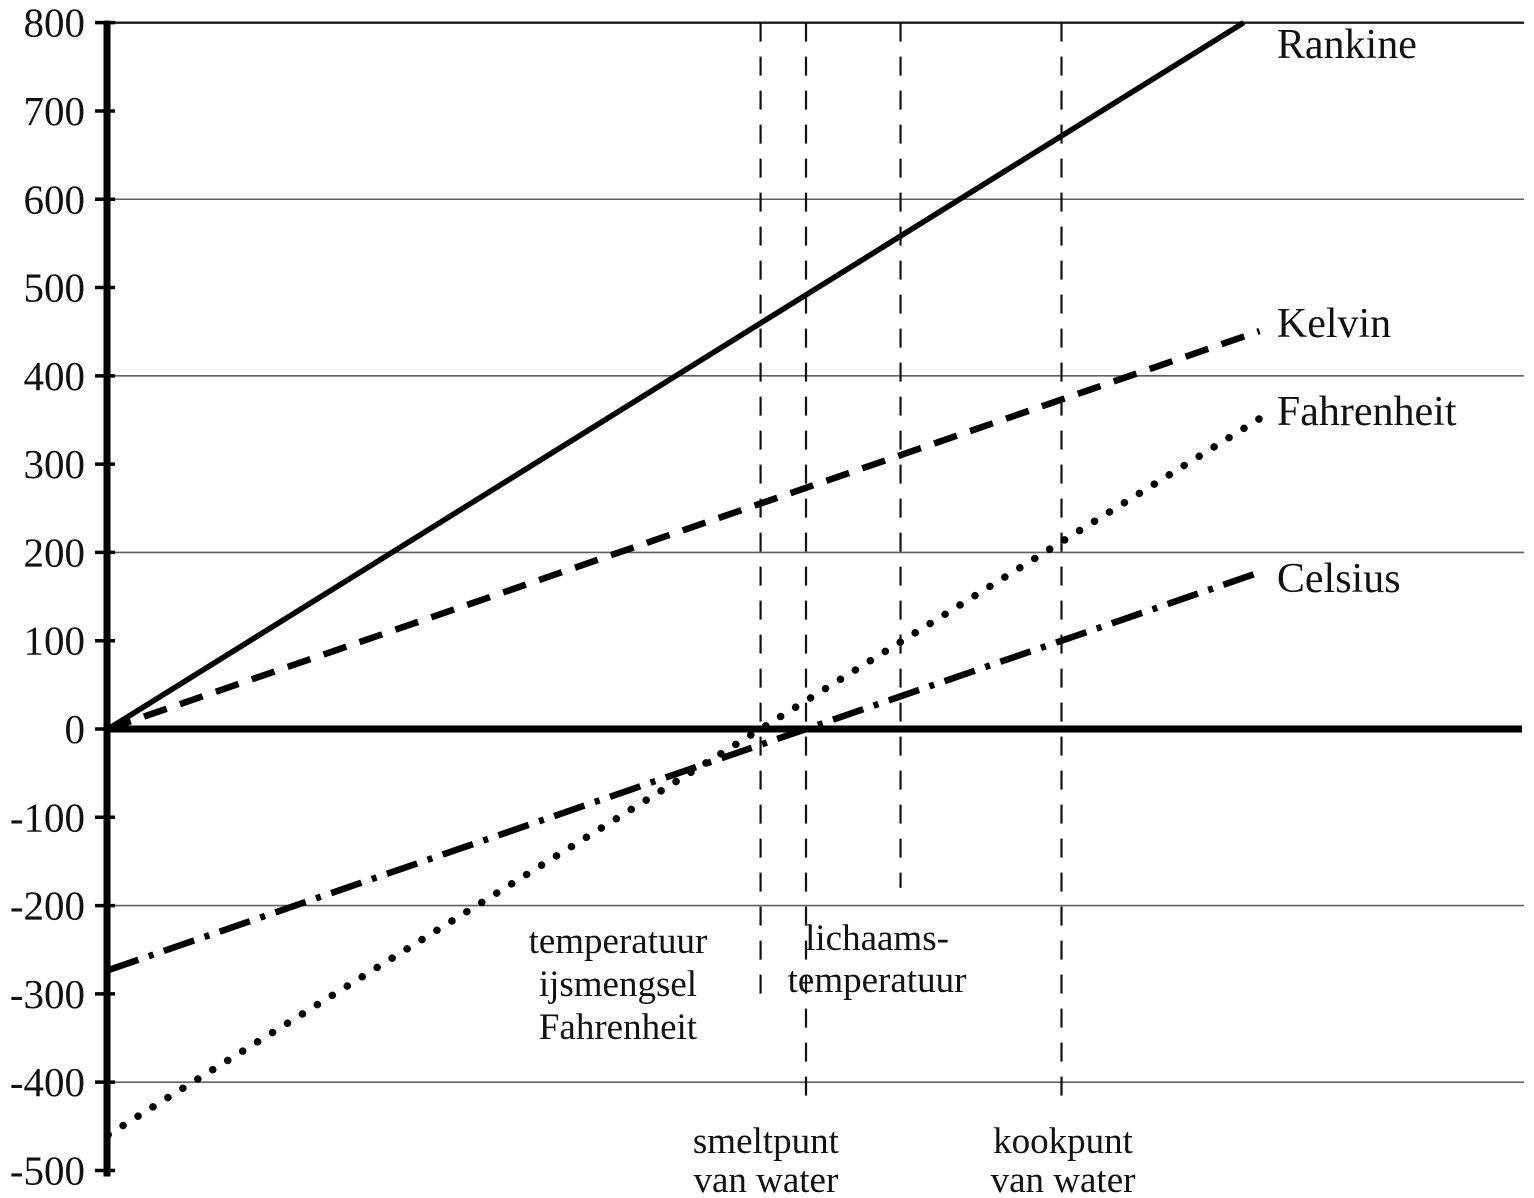  Describe the element at coordinates (55, 23) in the screenshot. I see `y-axis-tick-label-800: 800` at that location.